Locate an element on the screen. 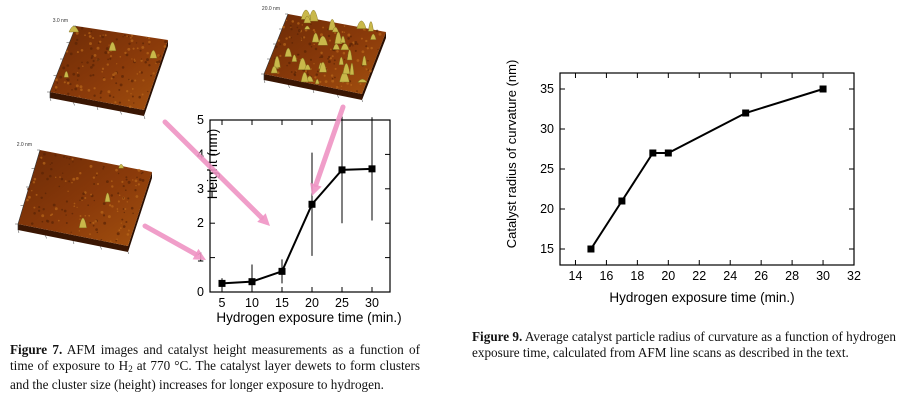 This screenshot has height=416, width=908. y-tick-label: 0 is located at coordinates (200, 292).